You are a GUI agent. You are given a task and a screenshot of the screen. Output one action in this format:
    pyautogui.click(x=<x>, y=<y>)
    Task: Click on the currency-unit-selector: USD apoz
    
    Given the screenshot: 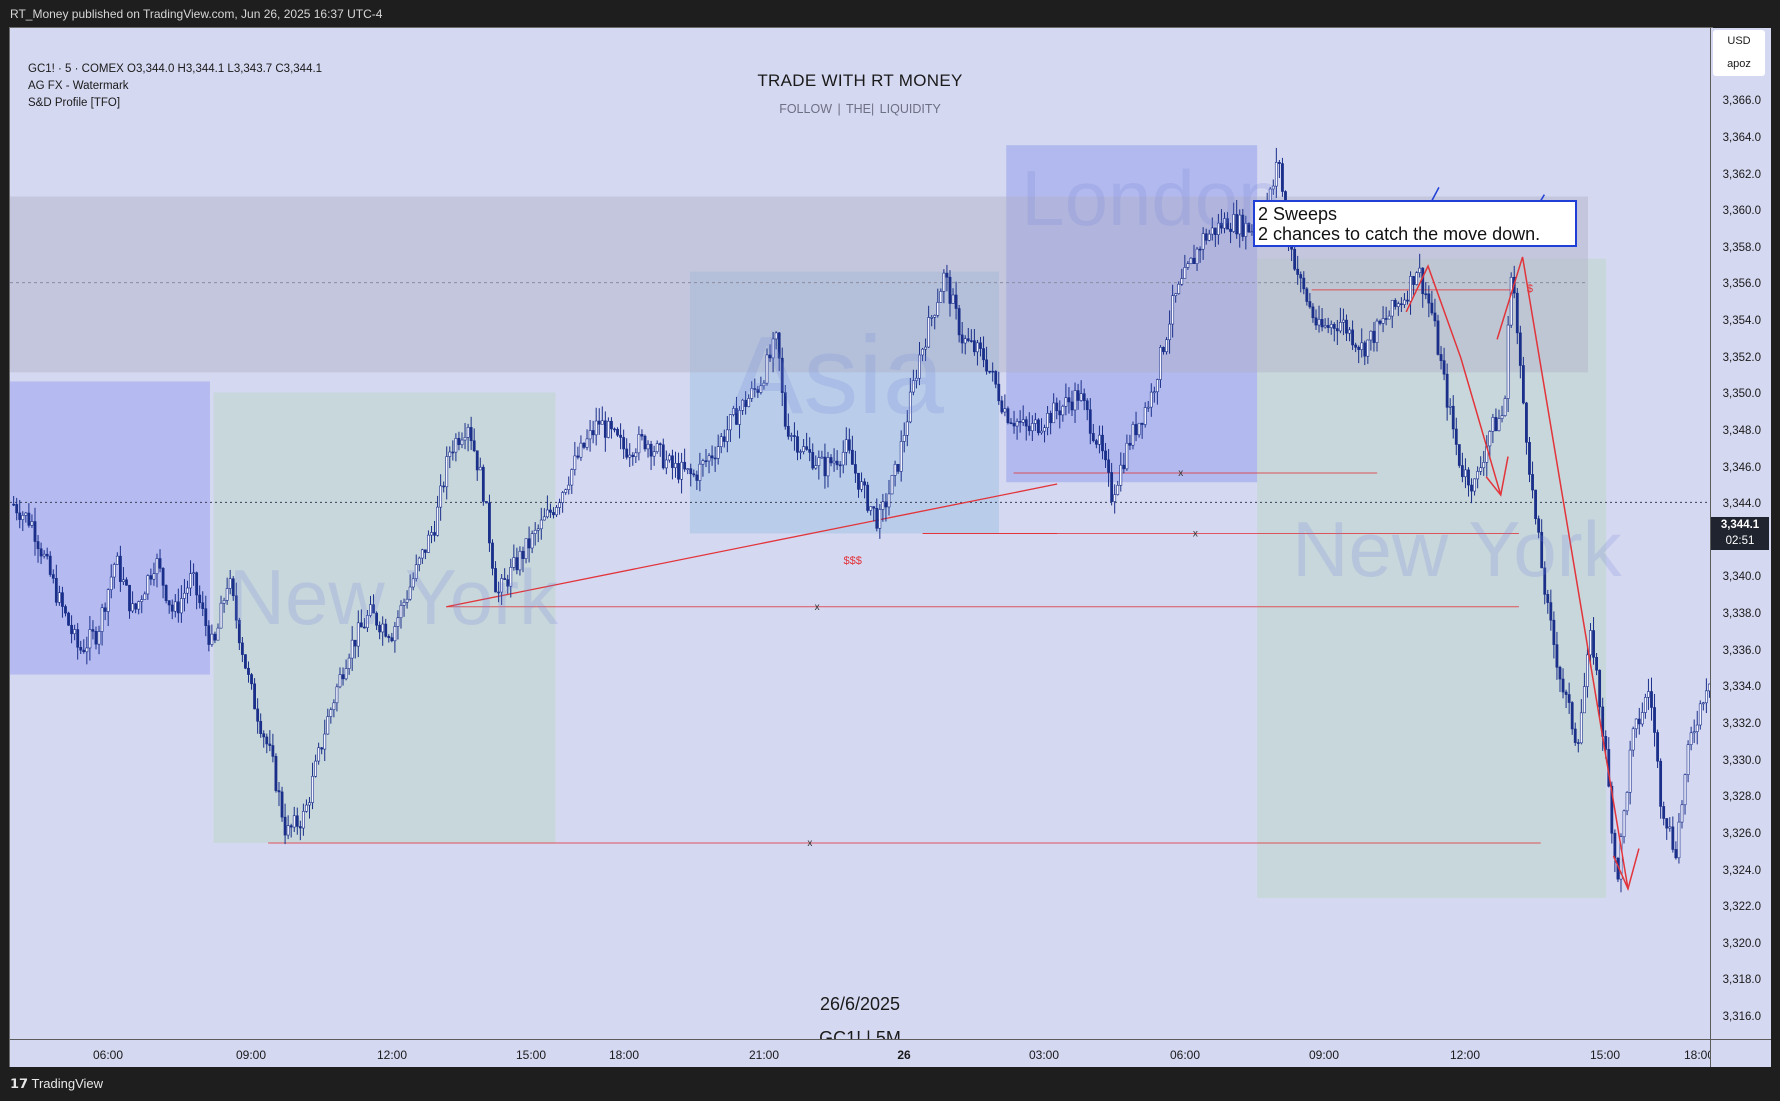 What is the action you would take?
    pyautogui.click(x=1739, y=53)
    